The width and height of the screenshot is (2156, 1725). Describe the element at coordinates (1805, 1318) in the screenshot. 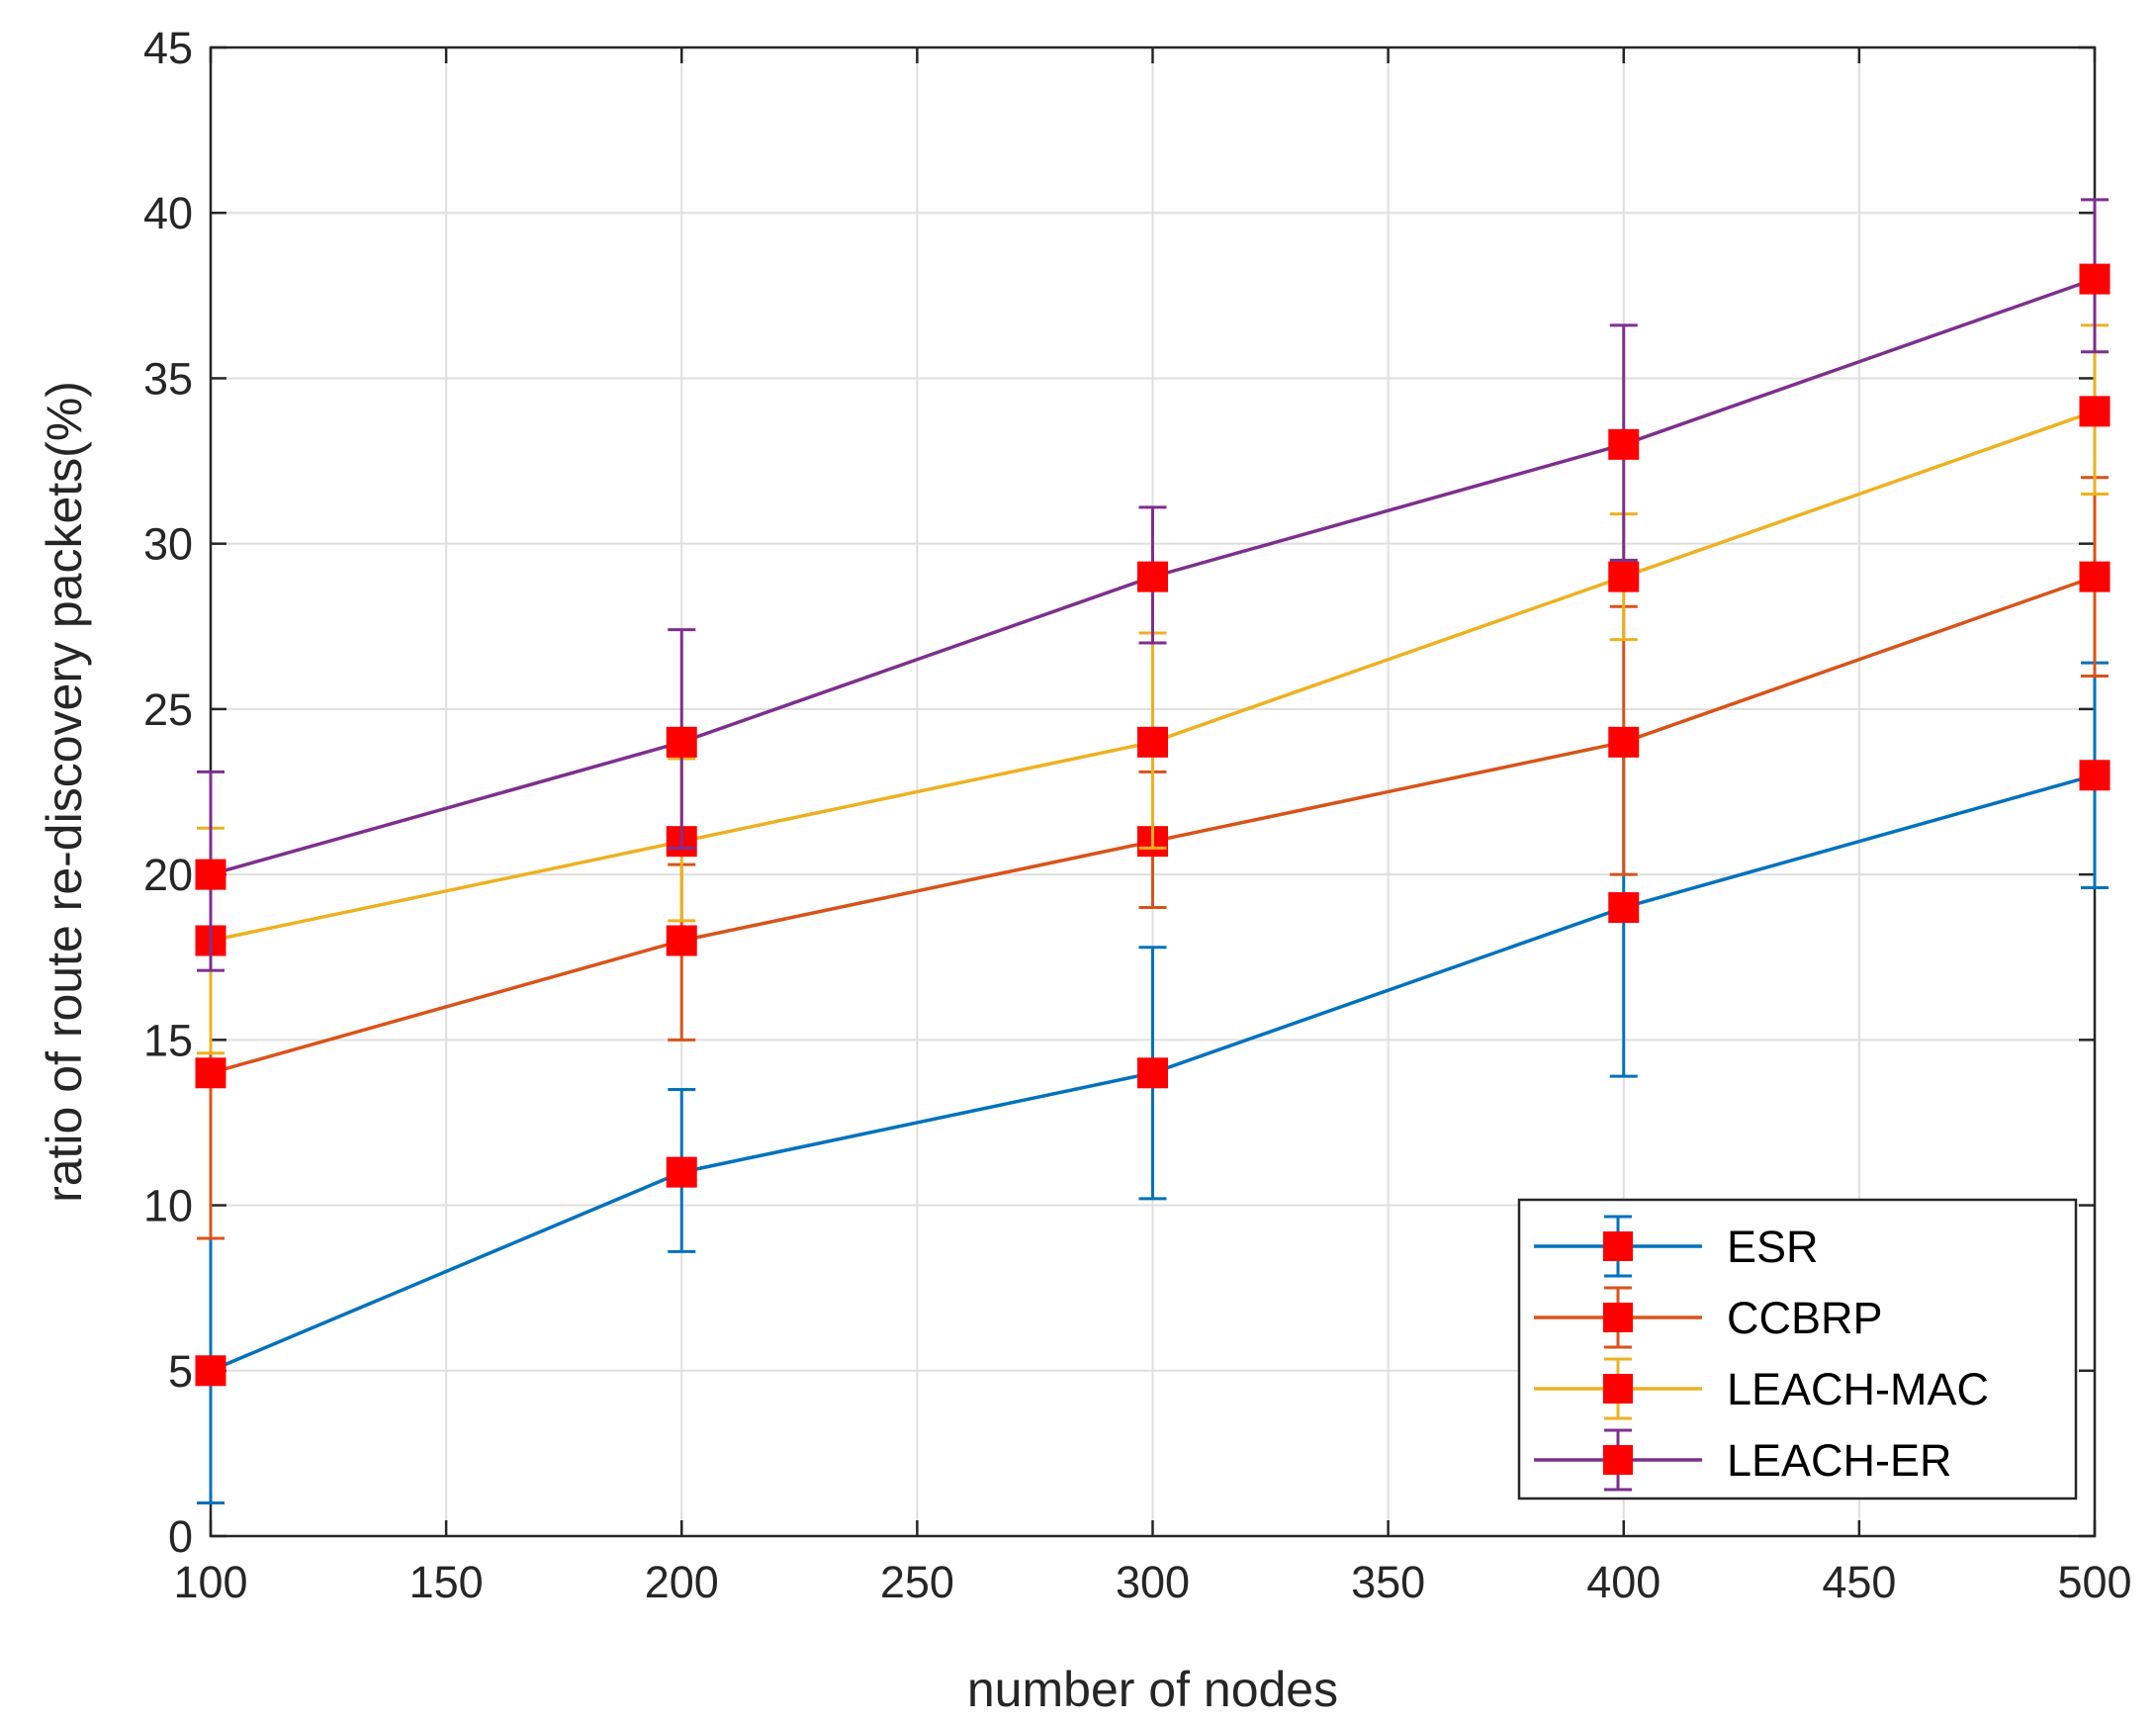

I see `legend-label: CCBRP` at that location.